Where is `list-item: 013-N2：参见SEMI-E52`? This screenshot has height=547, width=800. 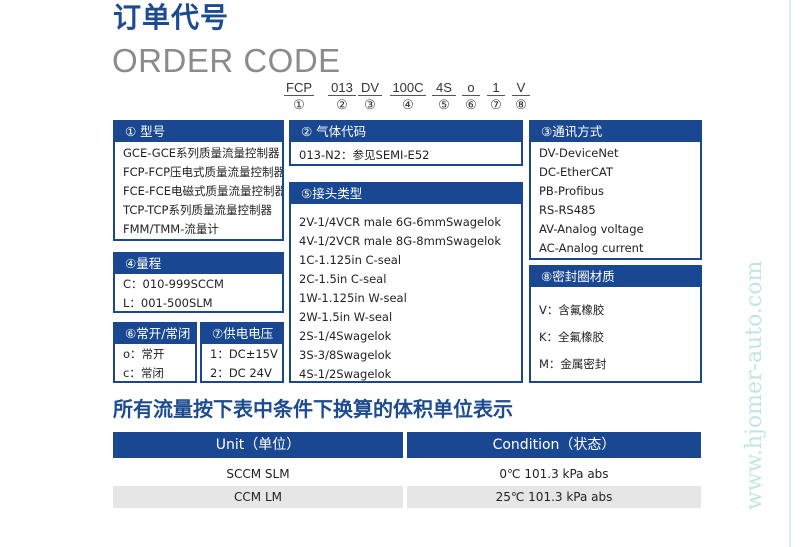 list-item: 013-N2：参见SEMI-E52 is located at coordinates (364, 155).